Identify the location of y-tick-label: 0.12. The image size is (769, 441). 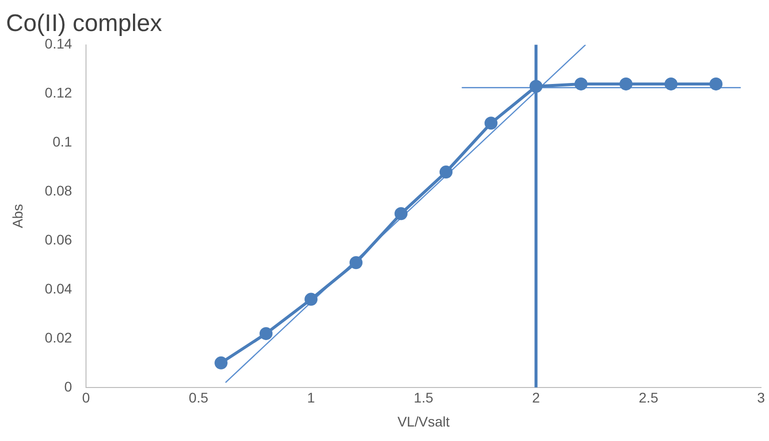
(58, 92).